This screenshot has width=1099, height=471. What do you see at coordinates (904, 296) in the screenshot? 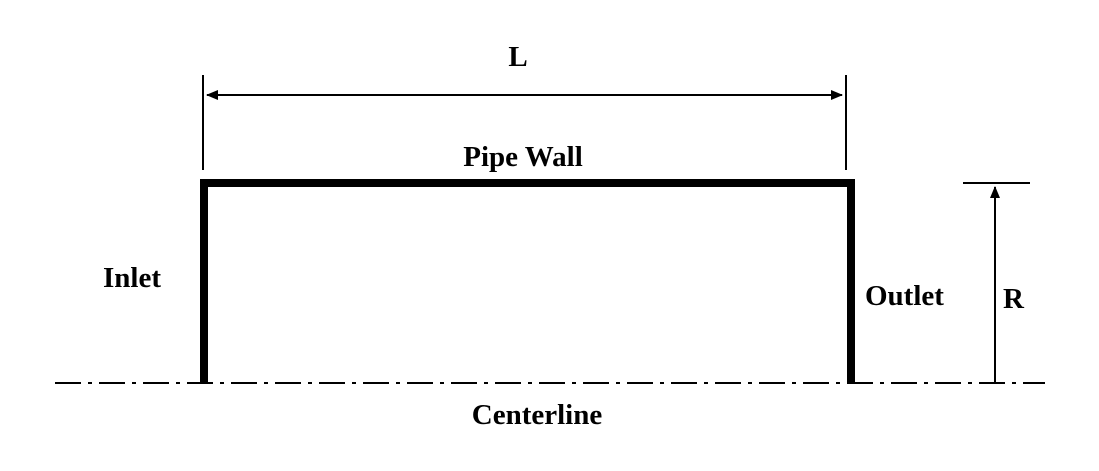
I see `outlet-label: Outlet` at bounding box center [904, 296].